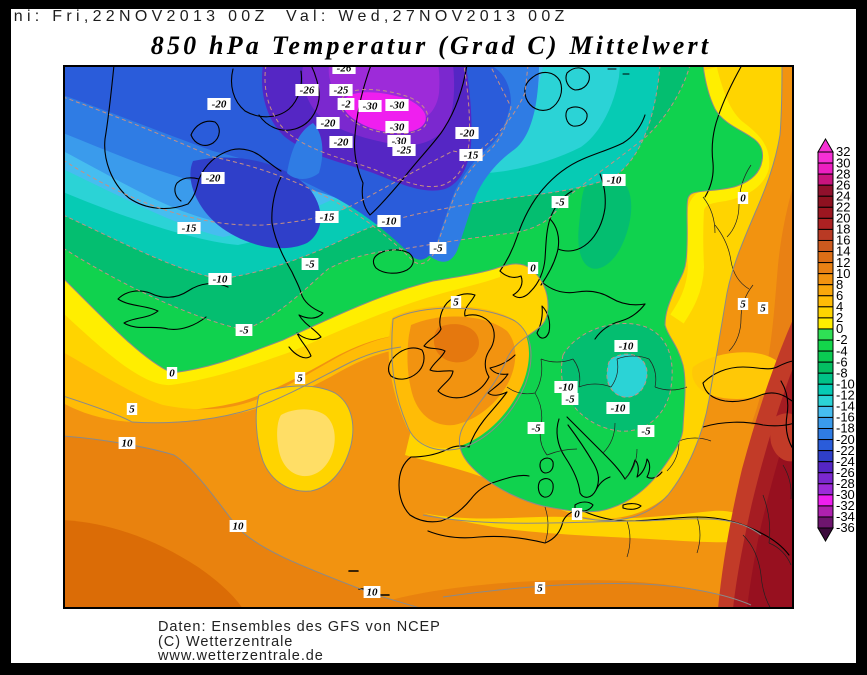  What do you see at coordinates (839, 317) in the screenshot?
I see `svg-text: 2` at bounding box center [839, 317].